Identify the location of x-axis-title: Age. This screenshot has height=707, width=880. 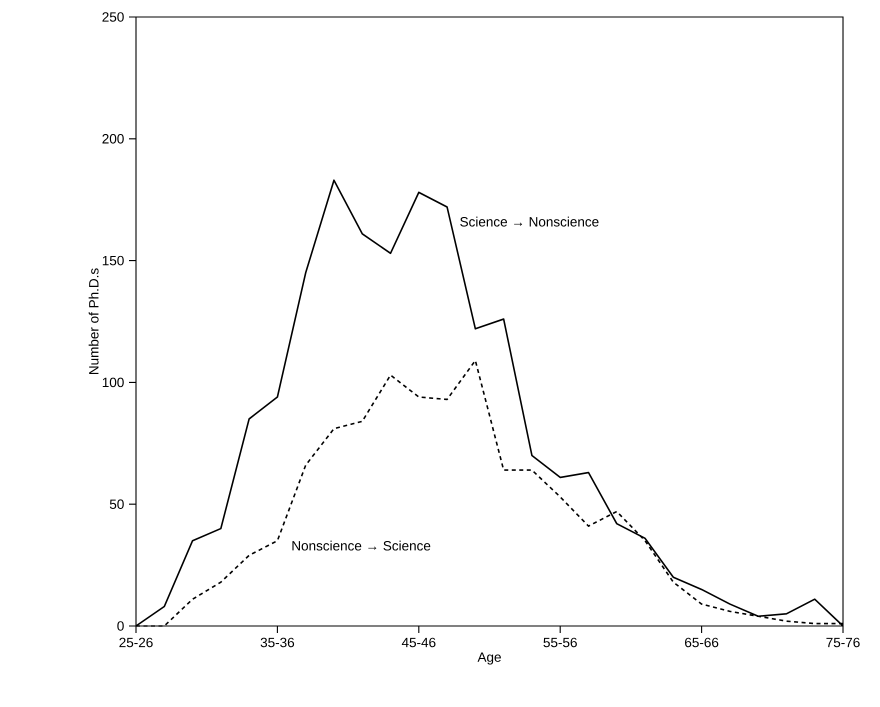
(489, 658).